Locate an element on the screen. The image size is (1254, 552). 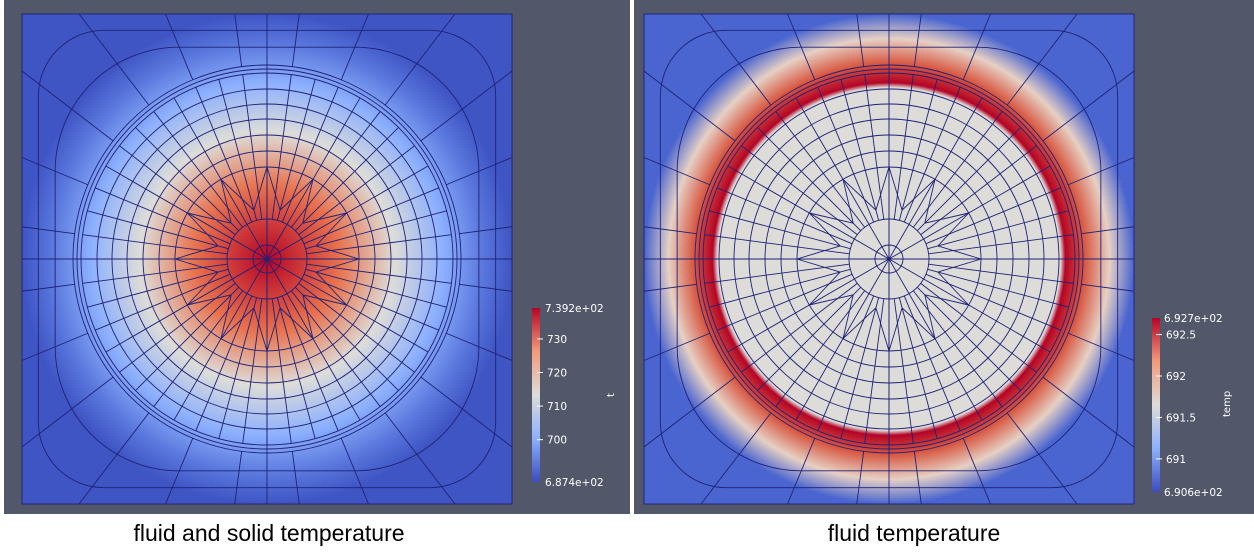
colorbar-title: temp is located at coordinates (1227, 404).